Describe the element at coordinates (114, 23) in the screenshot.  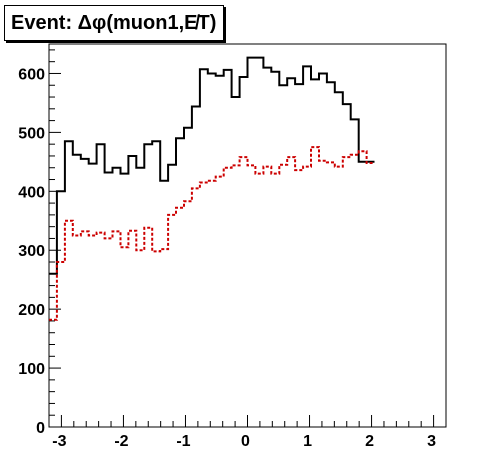
I see `chart-title: Event: Δφ(muon1,E̸T)` at that location.